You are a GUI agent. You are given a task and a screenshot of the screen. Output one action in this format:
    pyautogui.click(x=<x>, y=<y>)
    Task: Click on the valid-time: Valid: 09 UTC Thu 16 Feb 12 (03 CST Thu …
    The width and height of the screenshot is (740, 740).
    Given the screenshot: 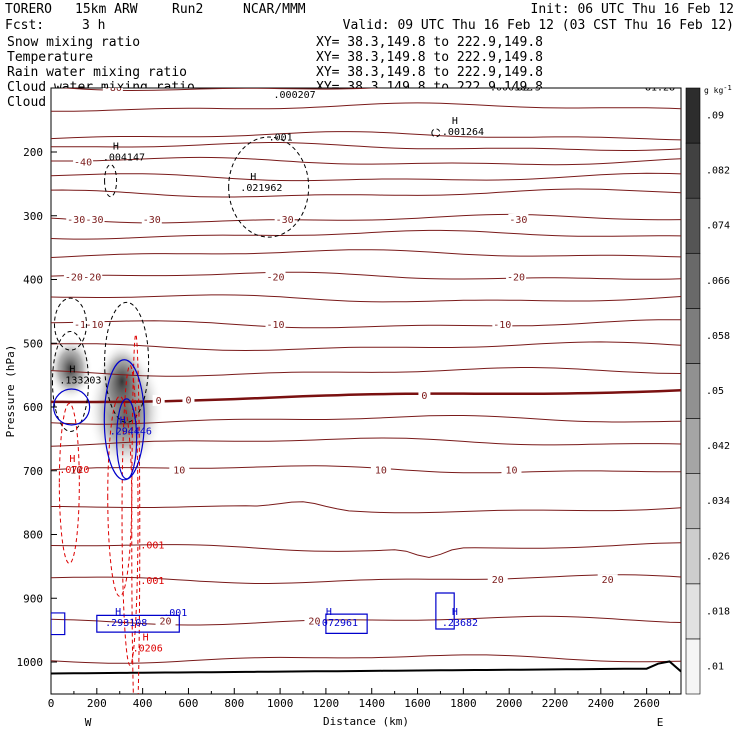 What is the action you would take?
    pyautogui.click(x=538, y=25)
    